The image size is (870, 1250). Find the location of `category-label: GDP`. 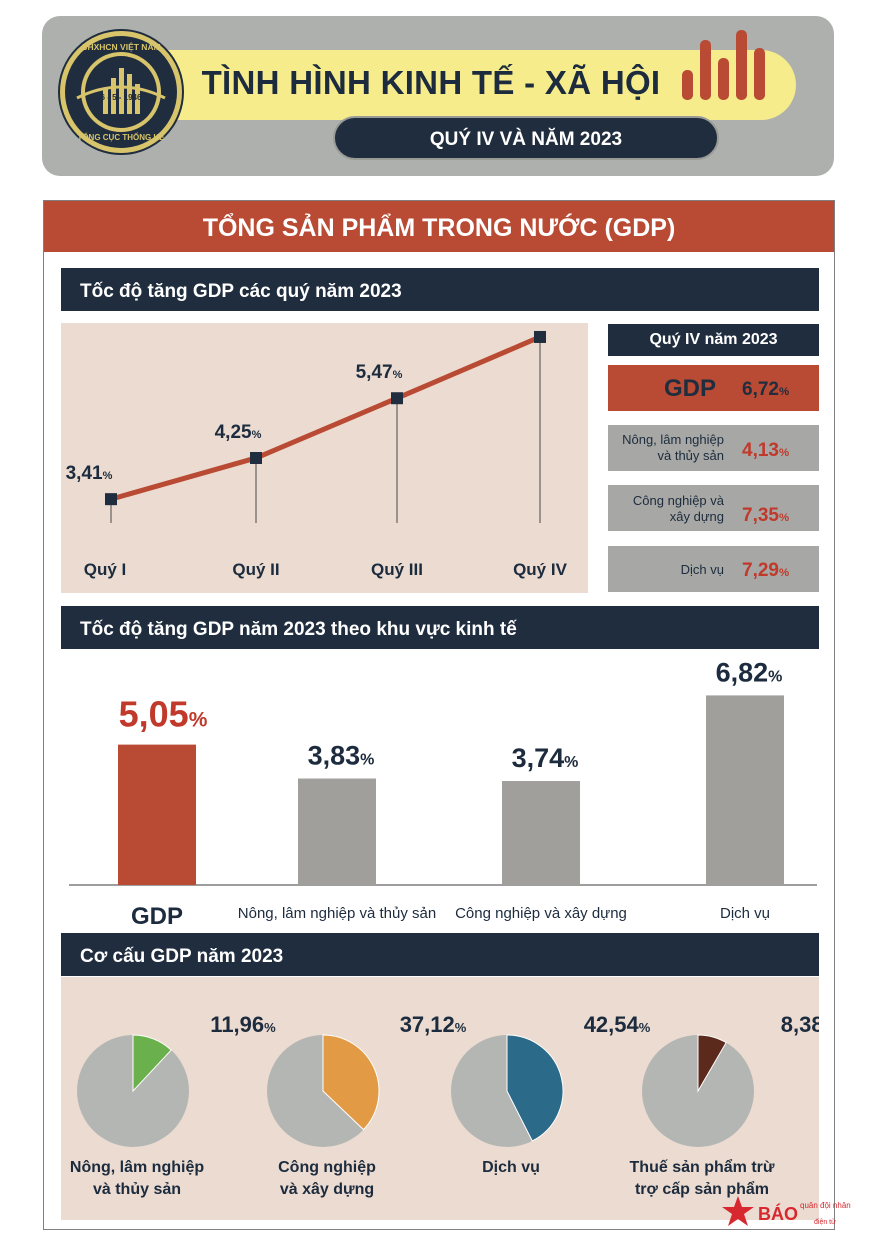

category-label: GDP is located at coordinates (157, 916).